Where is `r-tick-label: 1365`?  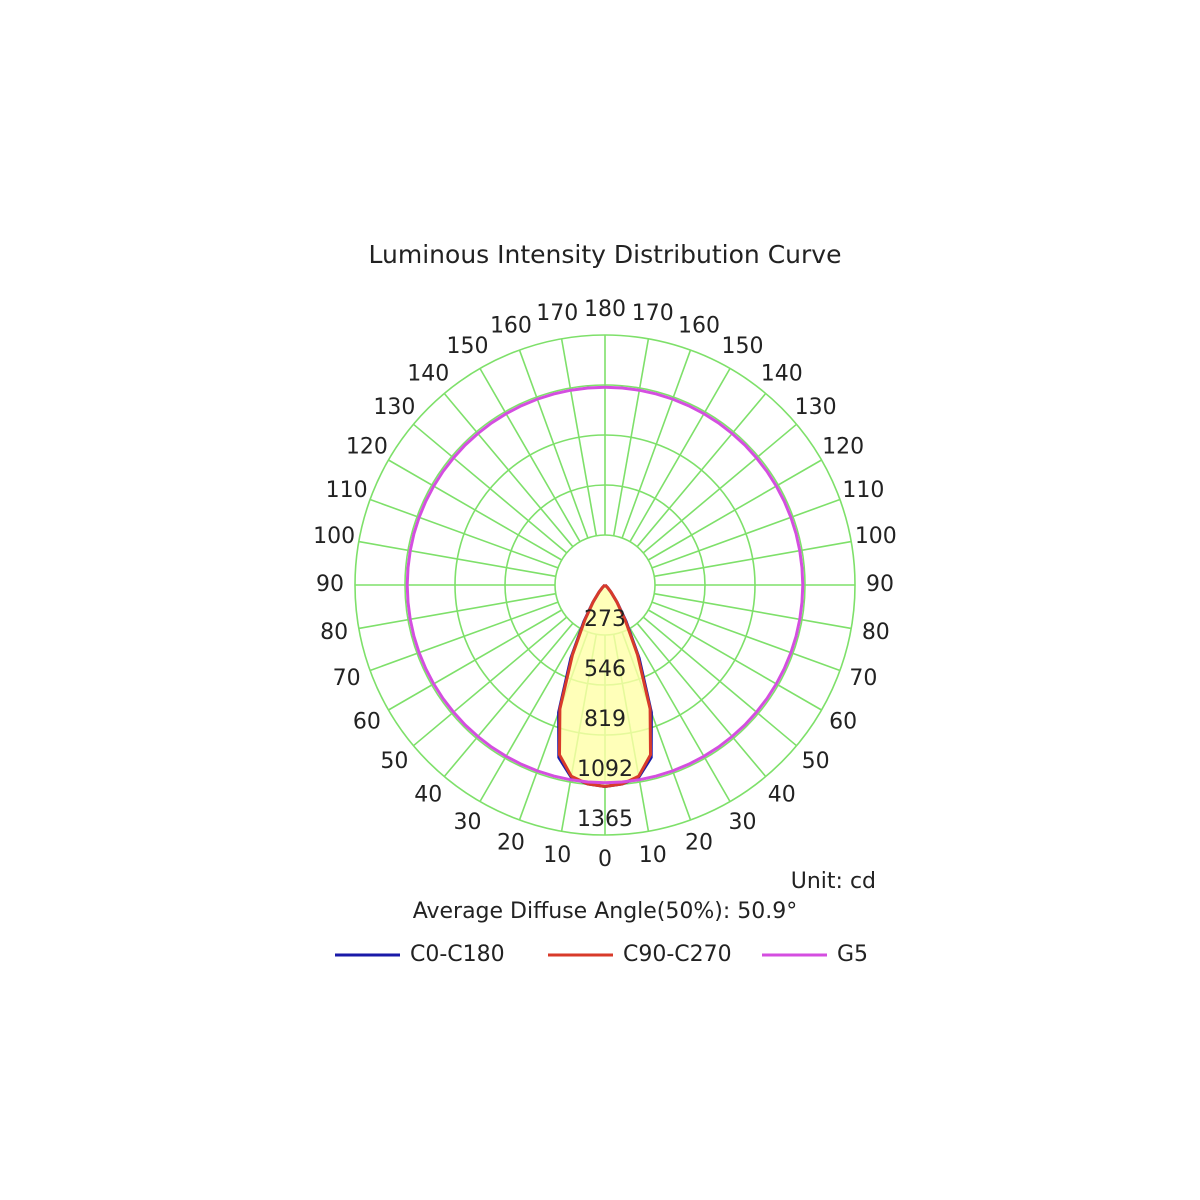
r-tick-label: 1365 is located at coordinates (605, 819).